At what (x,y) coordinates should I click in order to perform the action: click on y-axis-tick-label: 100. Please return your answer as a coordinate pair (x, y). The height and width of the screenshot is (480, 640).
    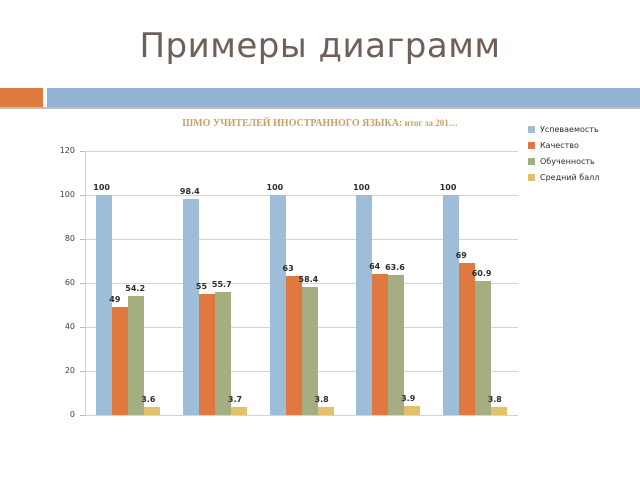
    Looking at the image, I should click on (67, 194).